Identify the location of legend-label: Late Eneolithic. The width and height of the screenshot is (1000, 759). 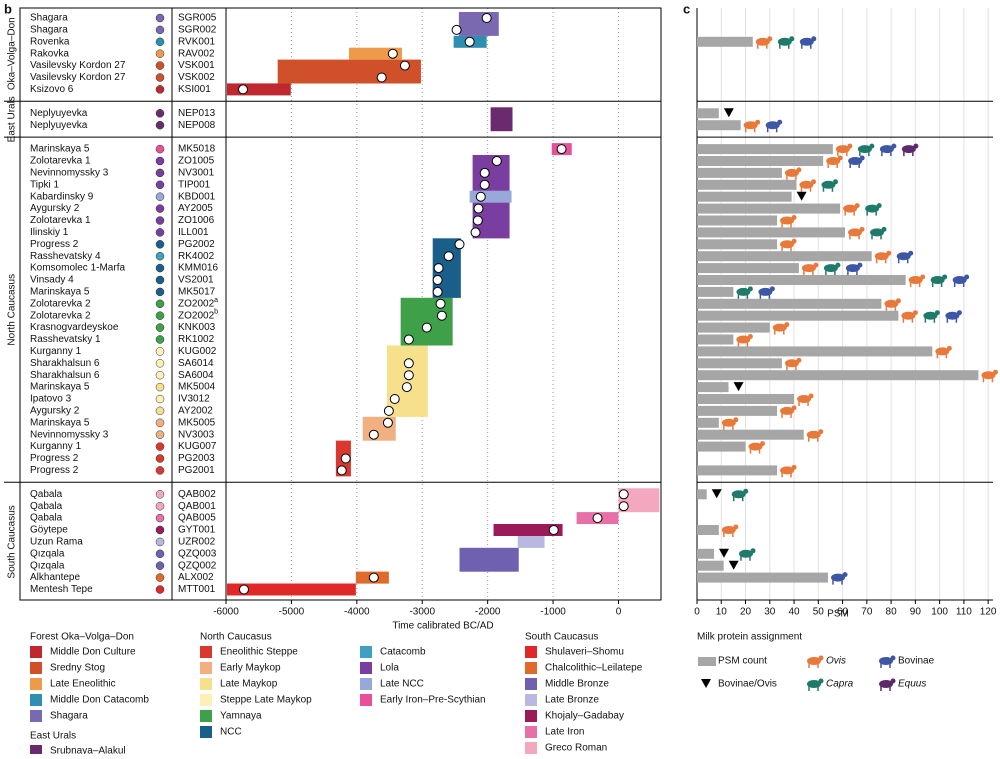
(83, 684).